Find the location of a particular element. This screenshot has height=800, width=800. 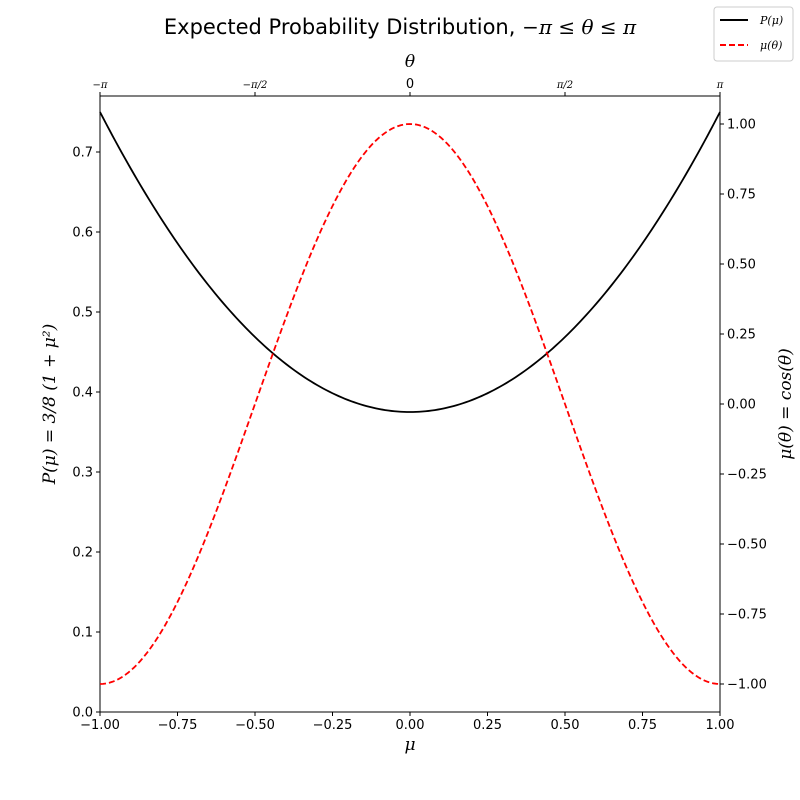

chart-title-text: Expected Probability Distribution, is located at coordinates (343, 27).